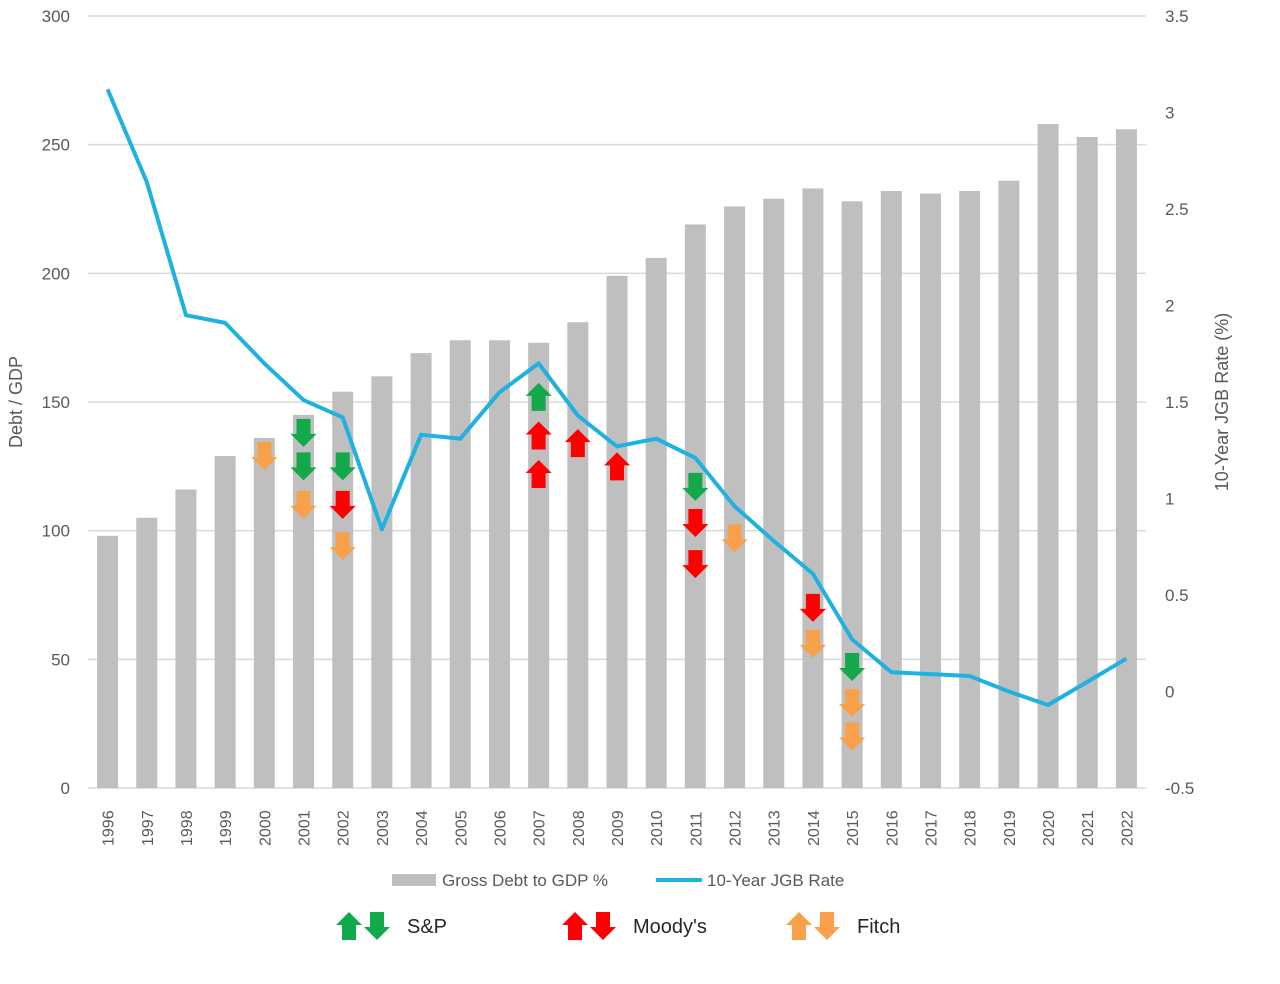 This screenshot has width=1280, height=984. Describe the element at coordinates (1169, 692) in the screenshot. I see `right-tick-label: 0` at that location.